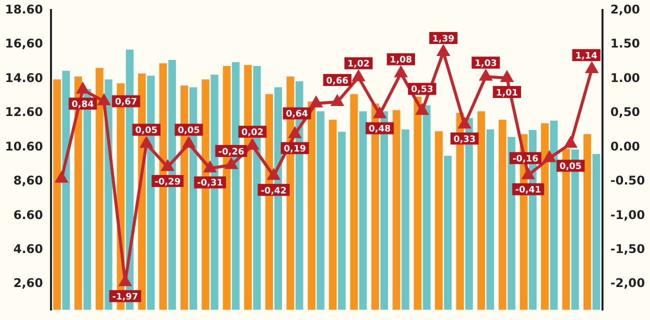 The height and width of the screenshot is (320, 650). I want to click on data-label: -0,41, so click(528, 191).